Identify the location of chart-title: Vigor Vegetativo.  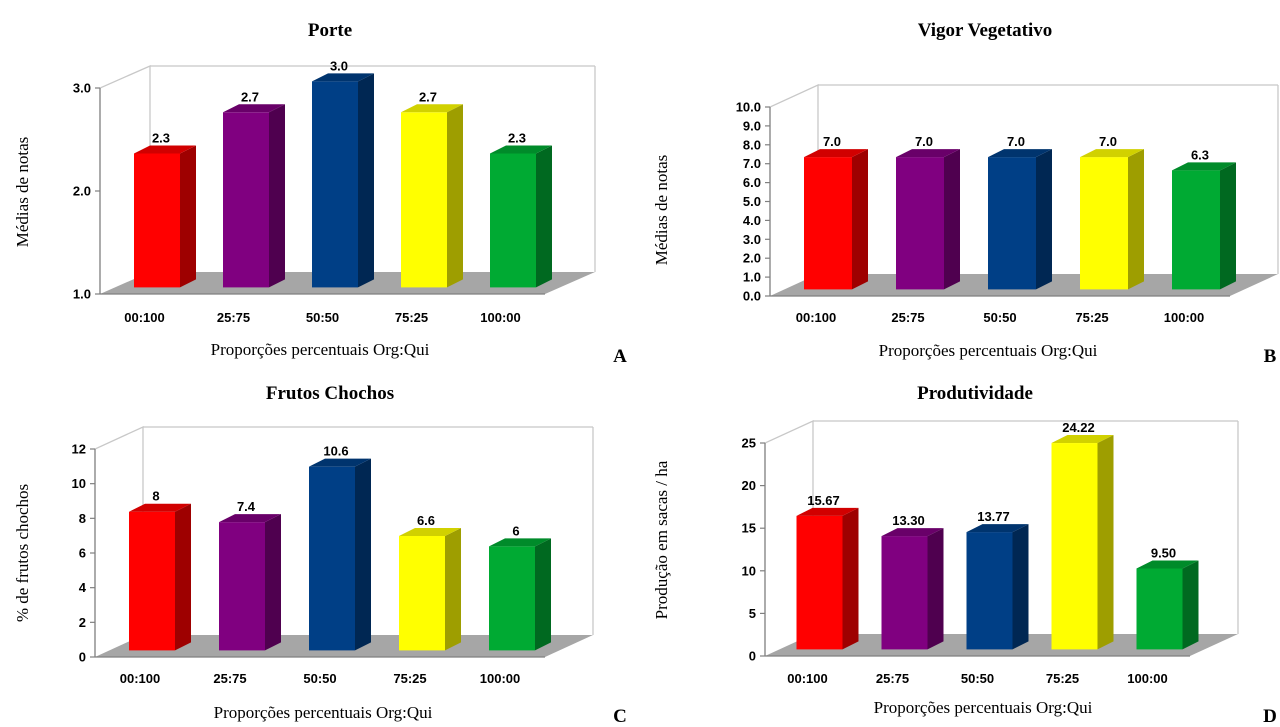
(985, 30).